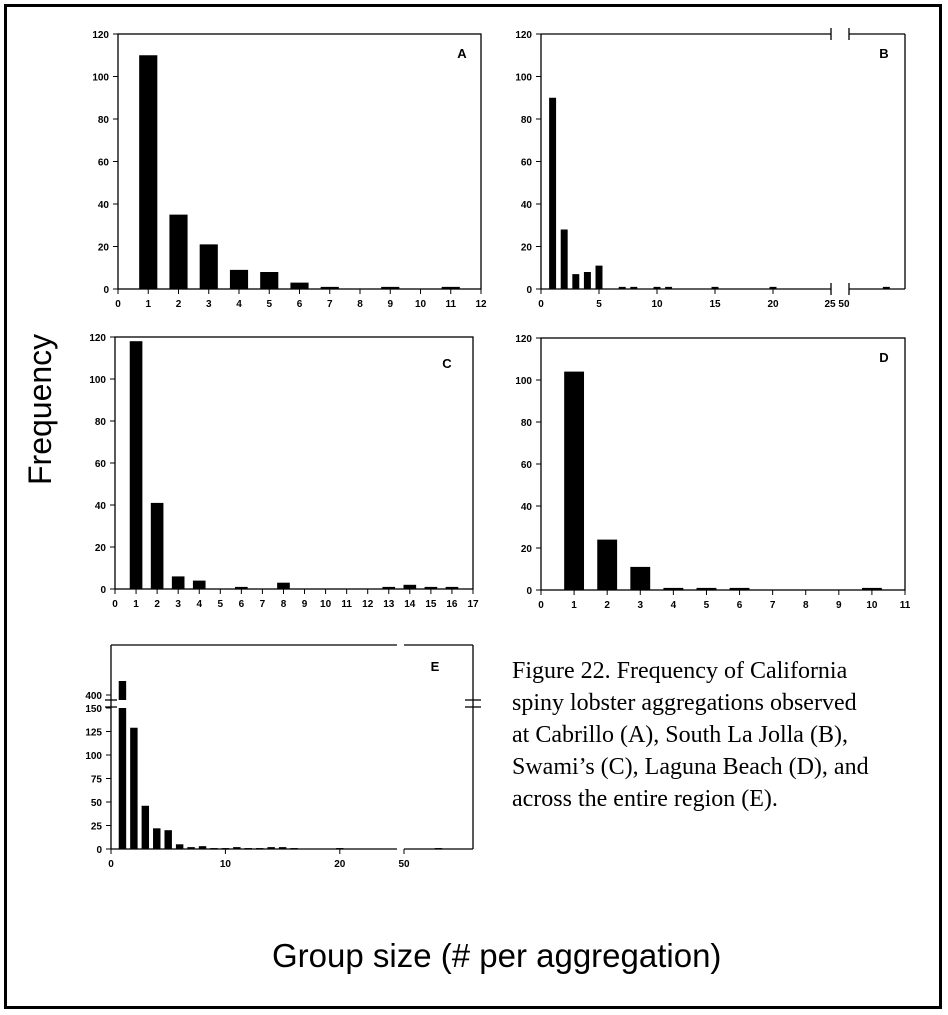 The width and height of the screenshot is (948, 1015). I want to click on panel-label: A, so click(462, 53).